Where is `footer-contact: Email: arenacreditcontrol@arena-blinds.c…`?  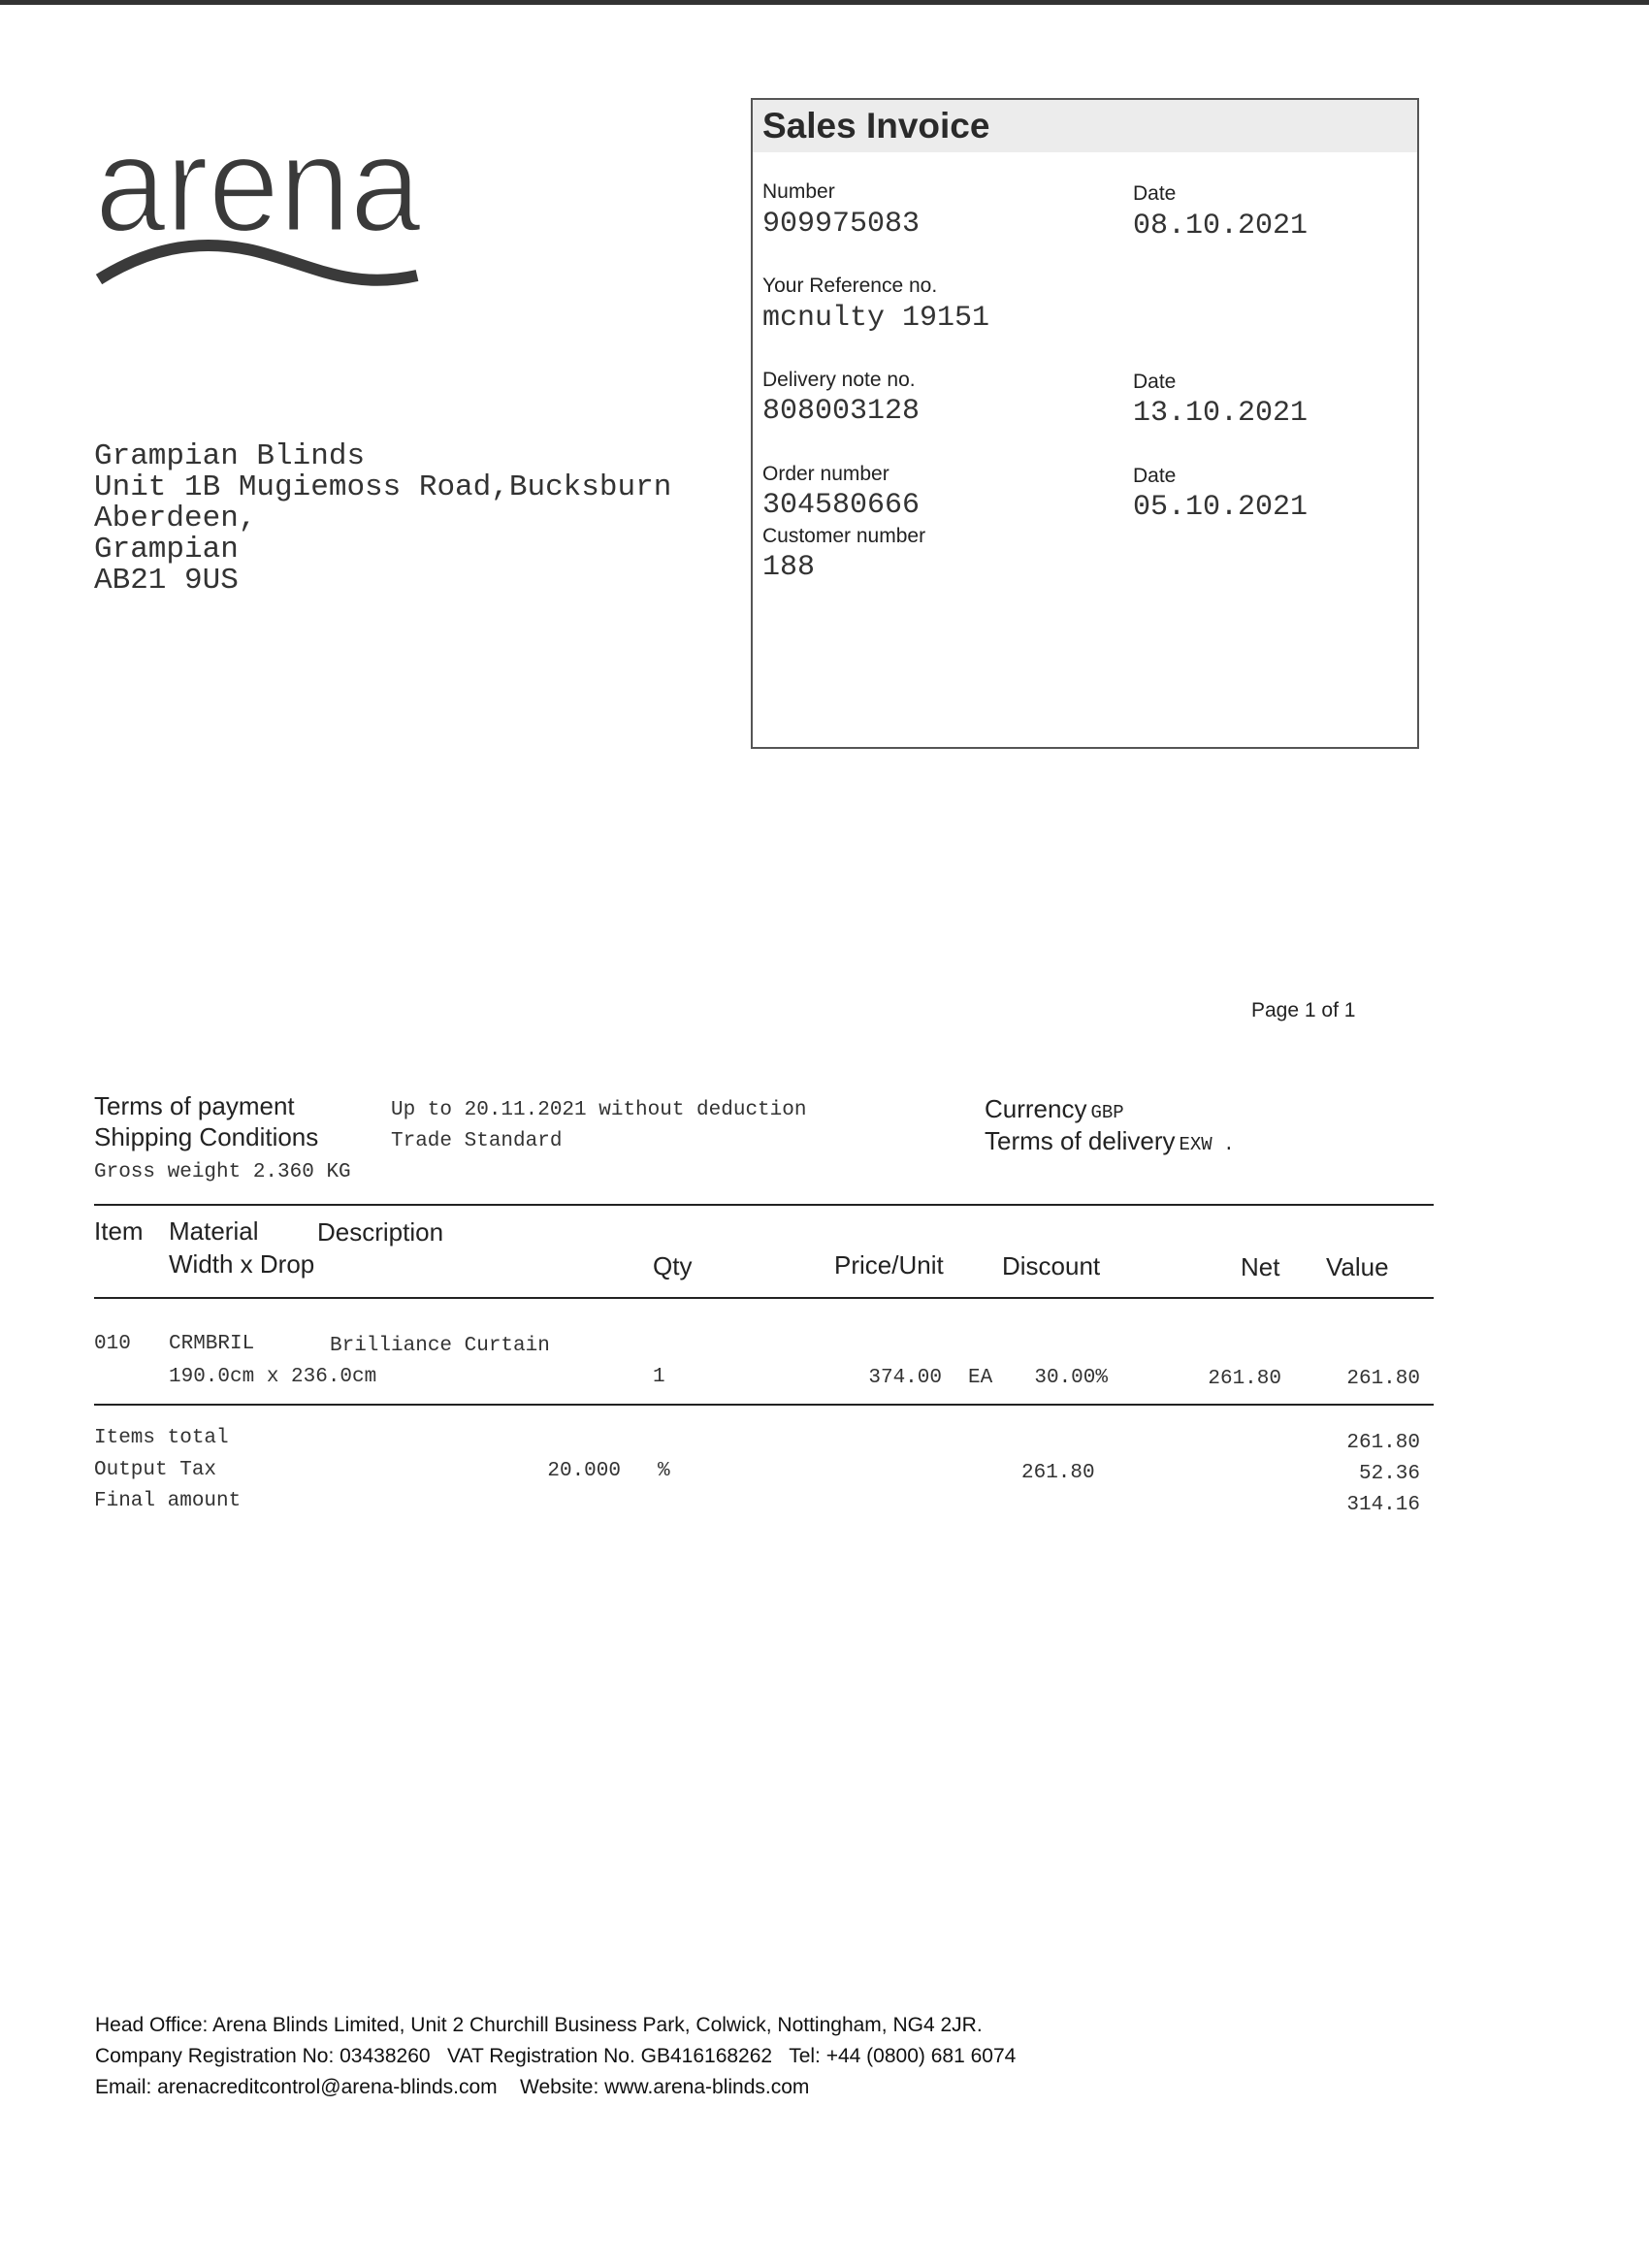
footer-contact: Email: arenacreditcontrol@arena-blinds.c… is located at coordinates (452, 2087).